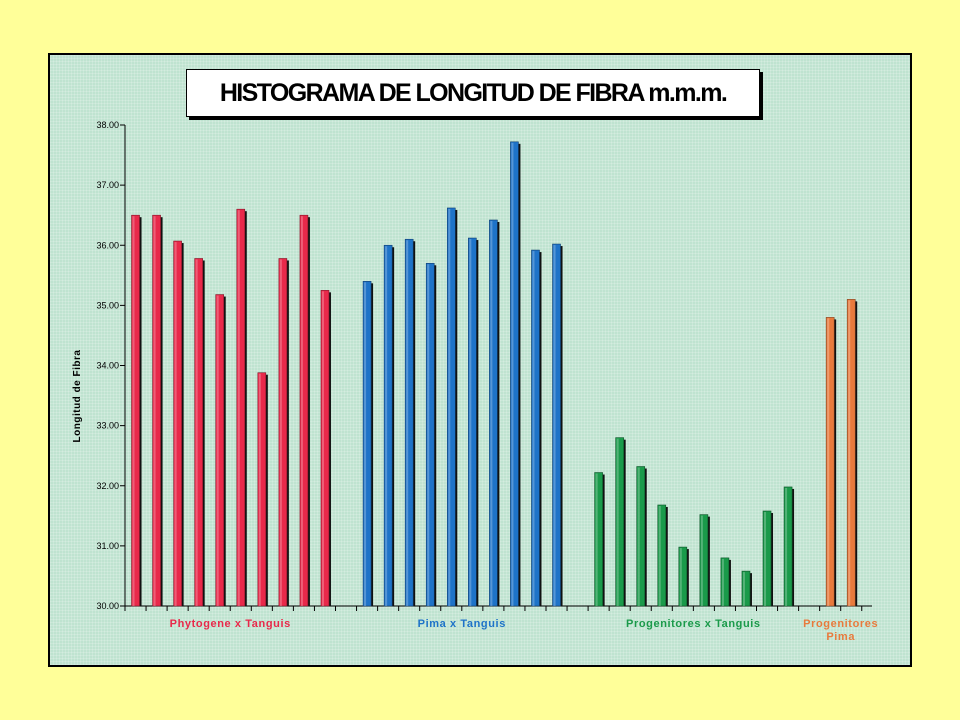  I want to click on y-tick-label: 36.00, so click(107, 245).